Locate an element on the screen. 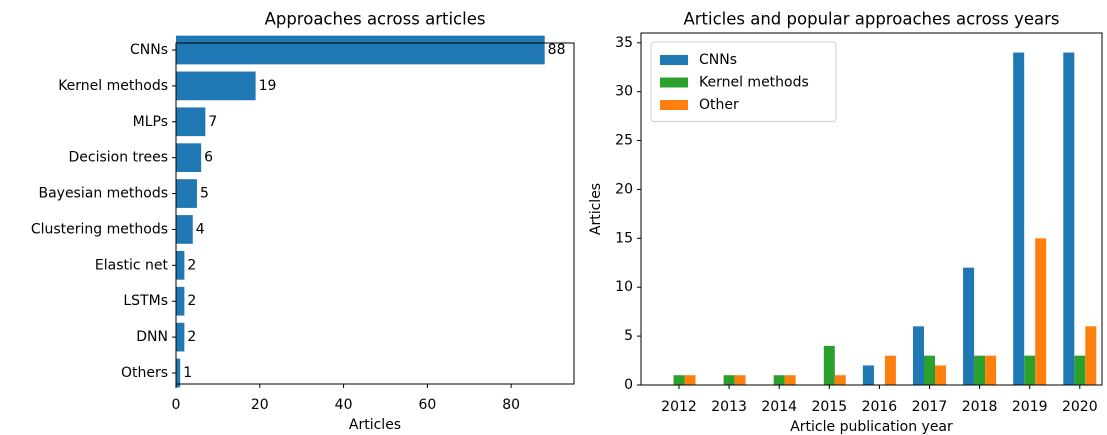 The height and width of the screenshot is (435, 1107). x-tick-label: 2016 is located at coordinates (880, 407).